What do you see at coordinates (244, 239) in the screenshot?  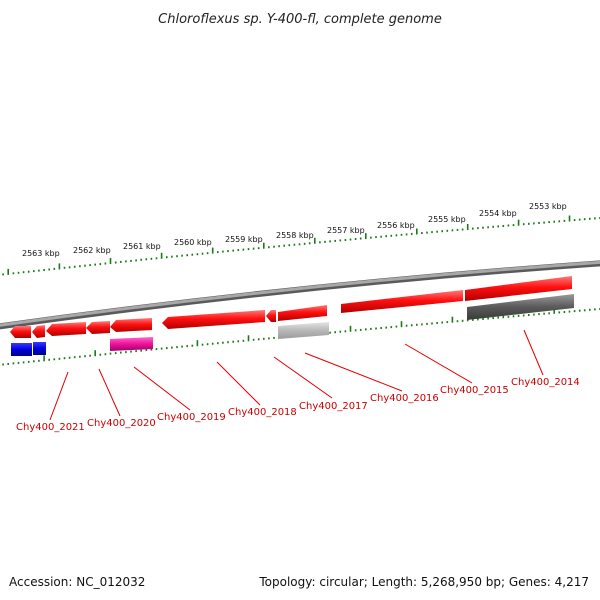 I see `kbp-label: 2559 kbp` at bounding box center [244, 239].